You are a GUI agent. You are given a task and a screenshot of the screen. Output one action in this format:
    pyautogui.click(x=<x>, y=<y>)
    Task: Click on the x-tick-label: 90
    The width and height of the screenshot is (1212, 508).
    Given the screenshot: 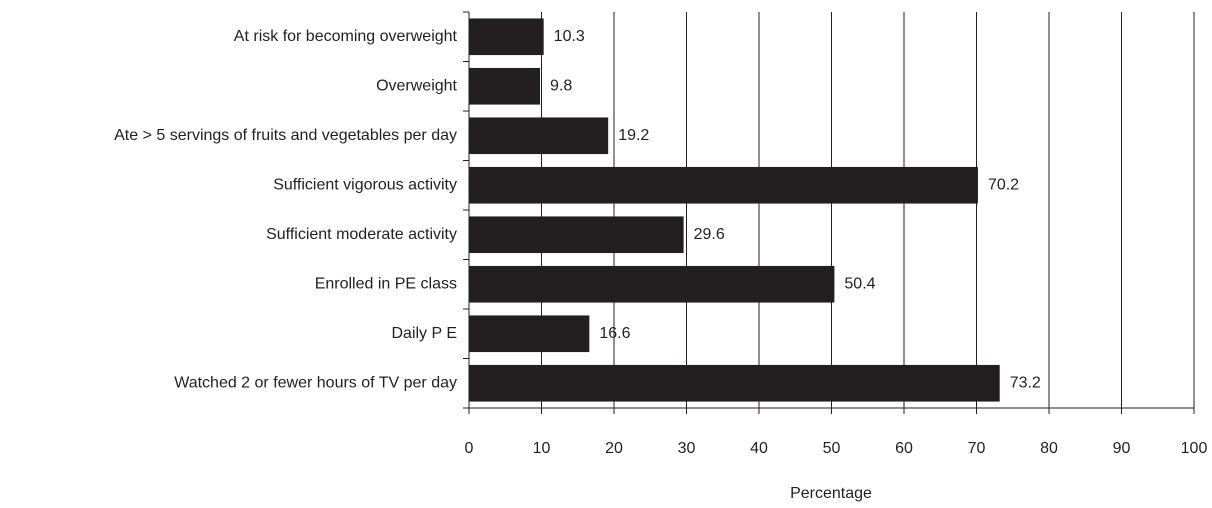 What is the action you would take?
    pyautogui.click(x=1122, y=448)
    